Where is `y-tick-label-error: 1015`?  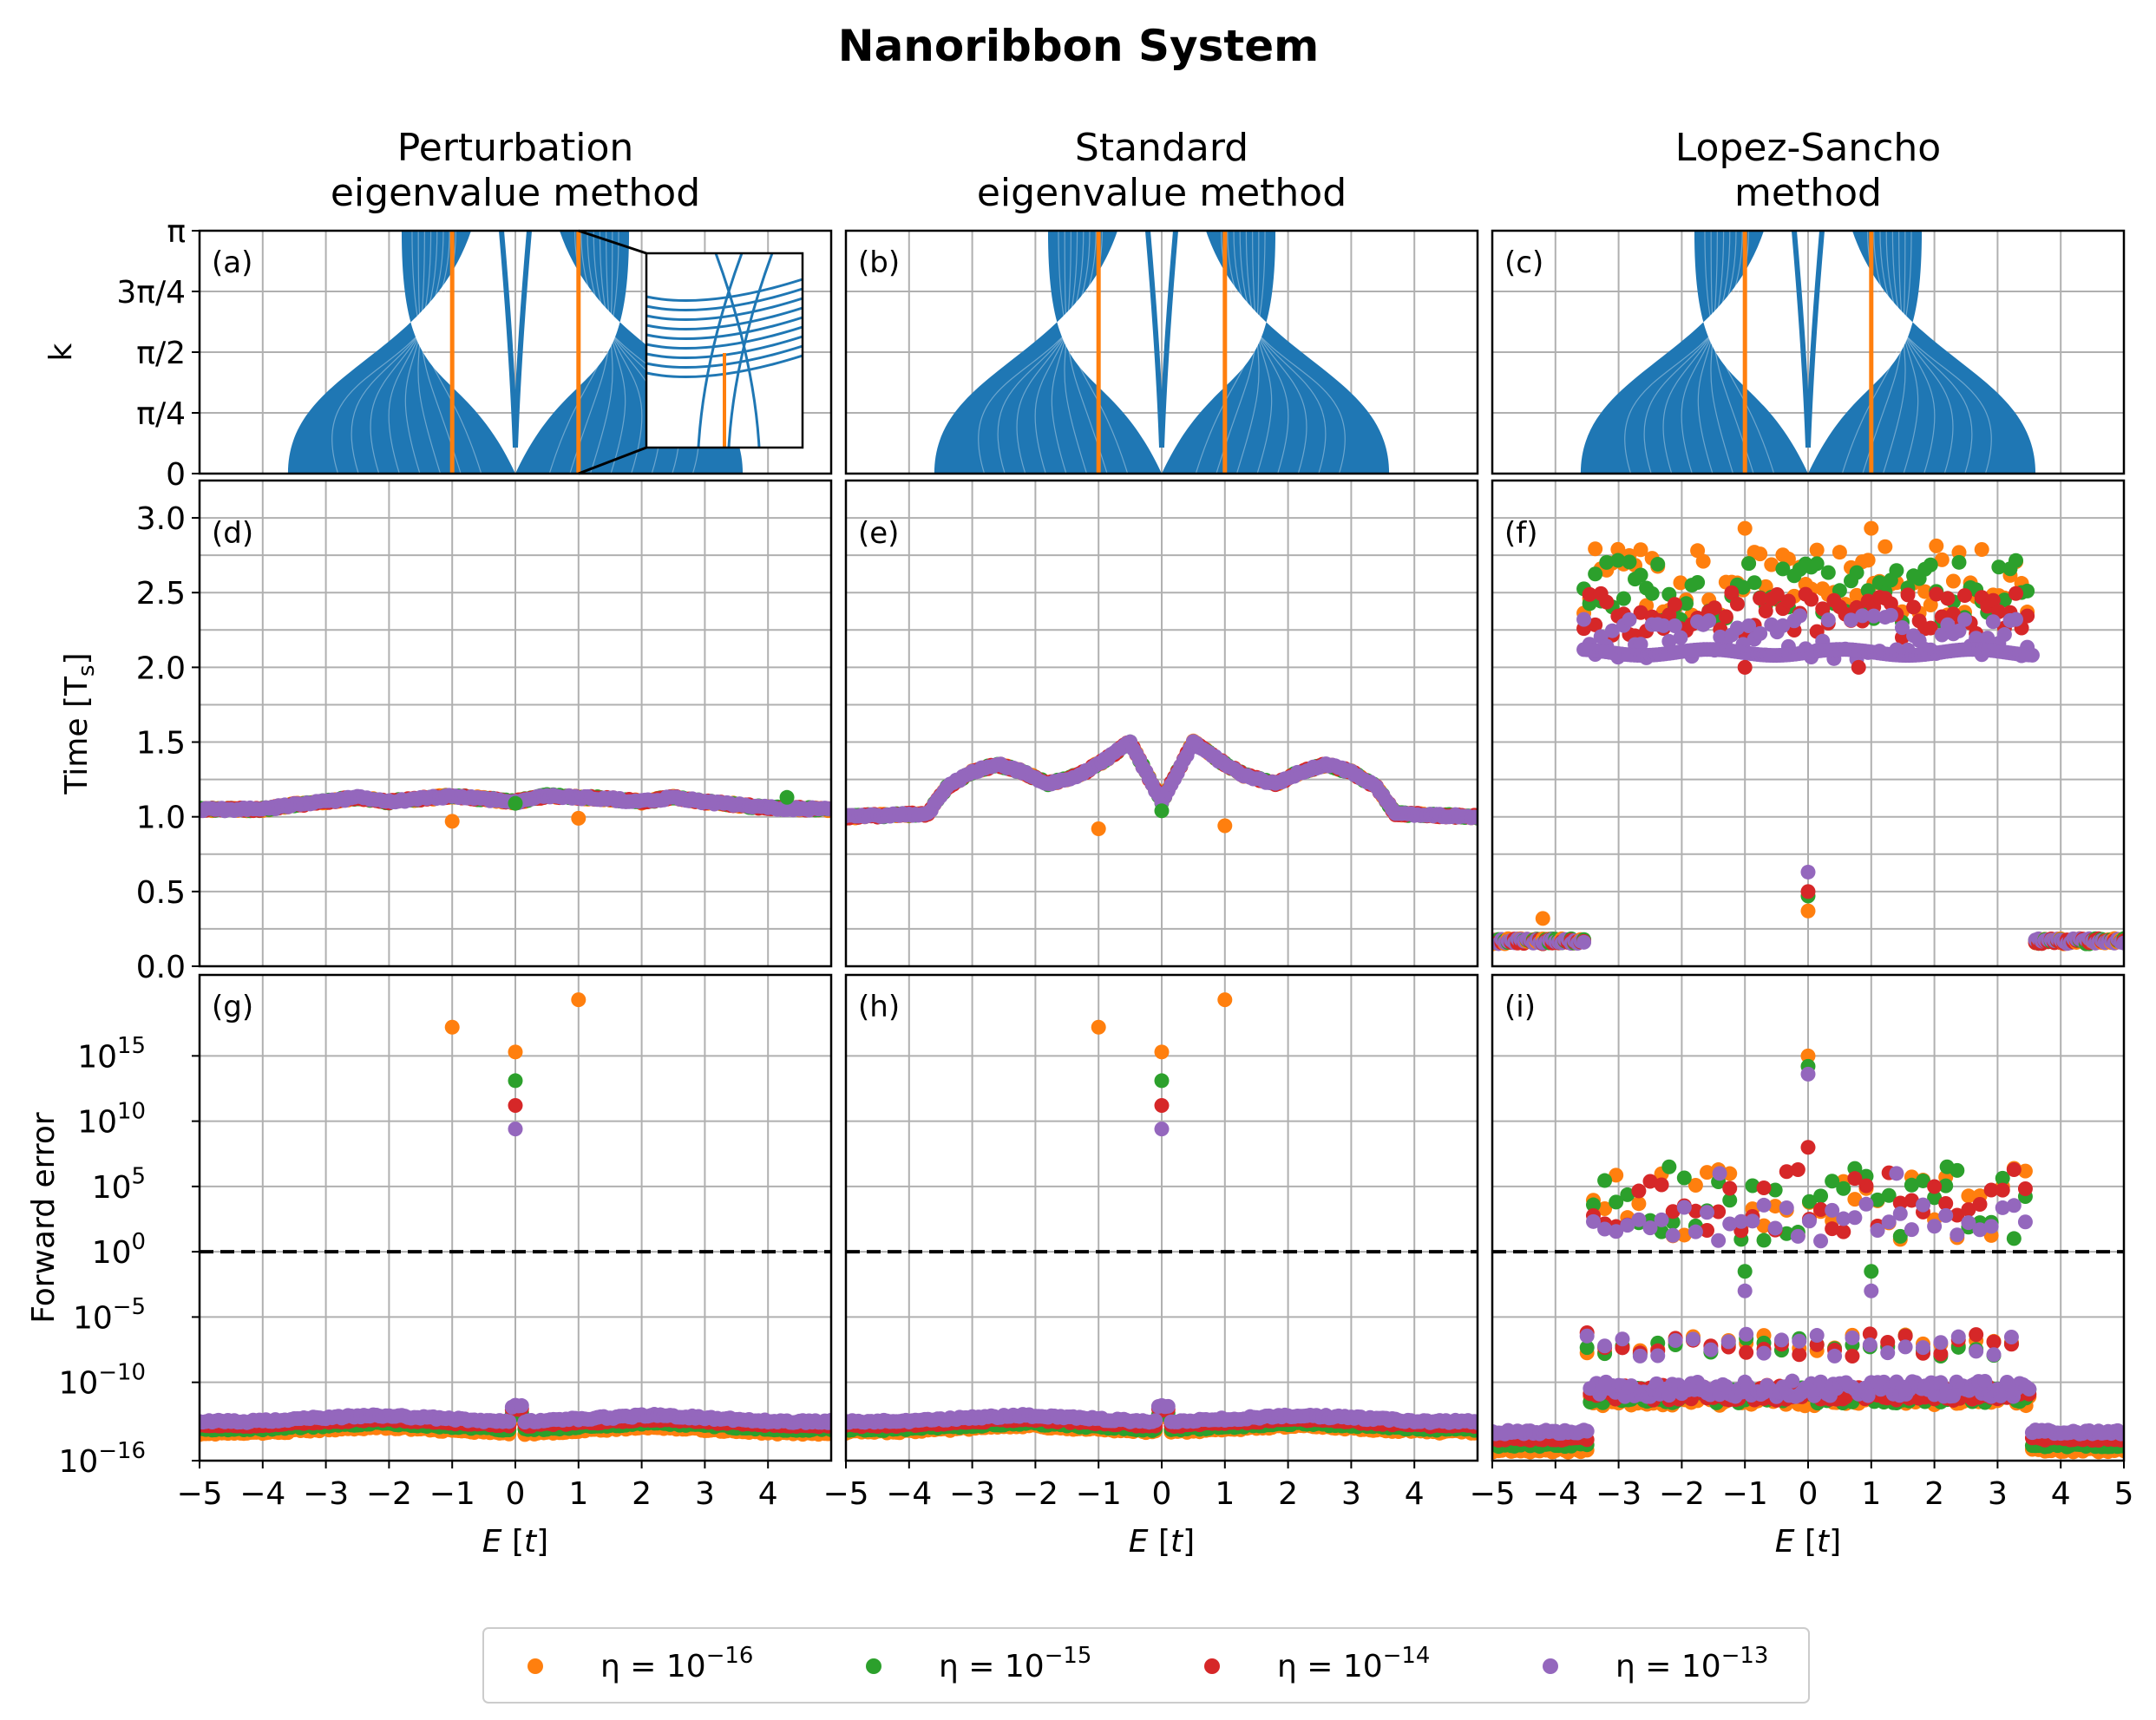
y-tick-label-error: 1015 is located at coordinates (111, 1054).